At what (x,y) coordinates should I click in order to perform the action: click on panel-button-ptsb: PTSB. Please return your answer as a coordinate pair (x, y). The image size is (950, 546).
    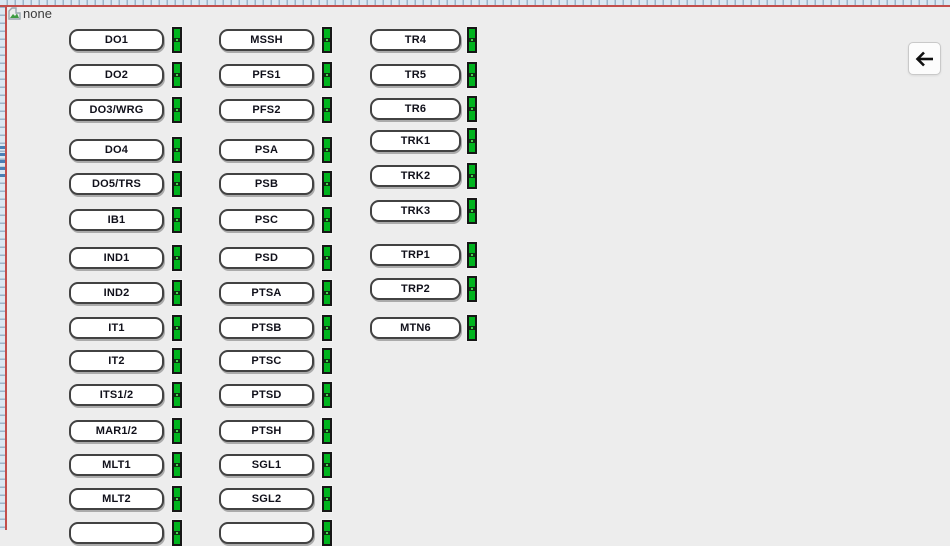
    Looking at the image, I should click on (266, 328).